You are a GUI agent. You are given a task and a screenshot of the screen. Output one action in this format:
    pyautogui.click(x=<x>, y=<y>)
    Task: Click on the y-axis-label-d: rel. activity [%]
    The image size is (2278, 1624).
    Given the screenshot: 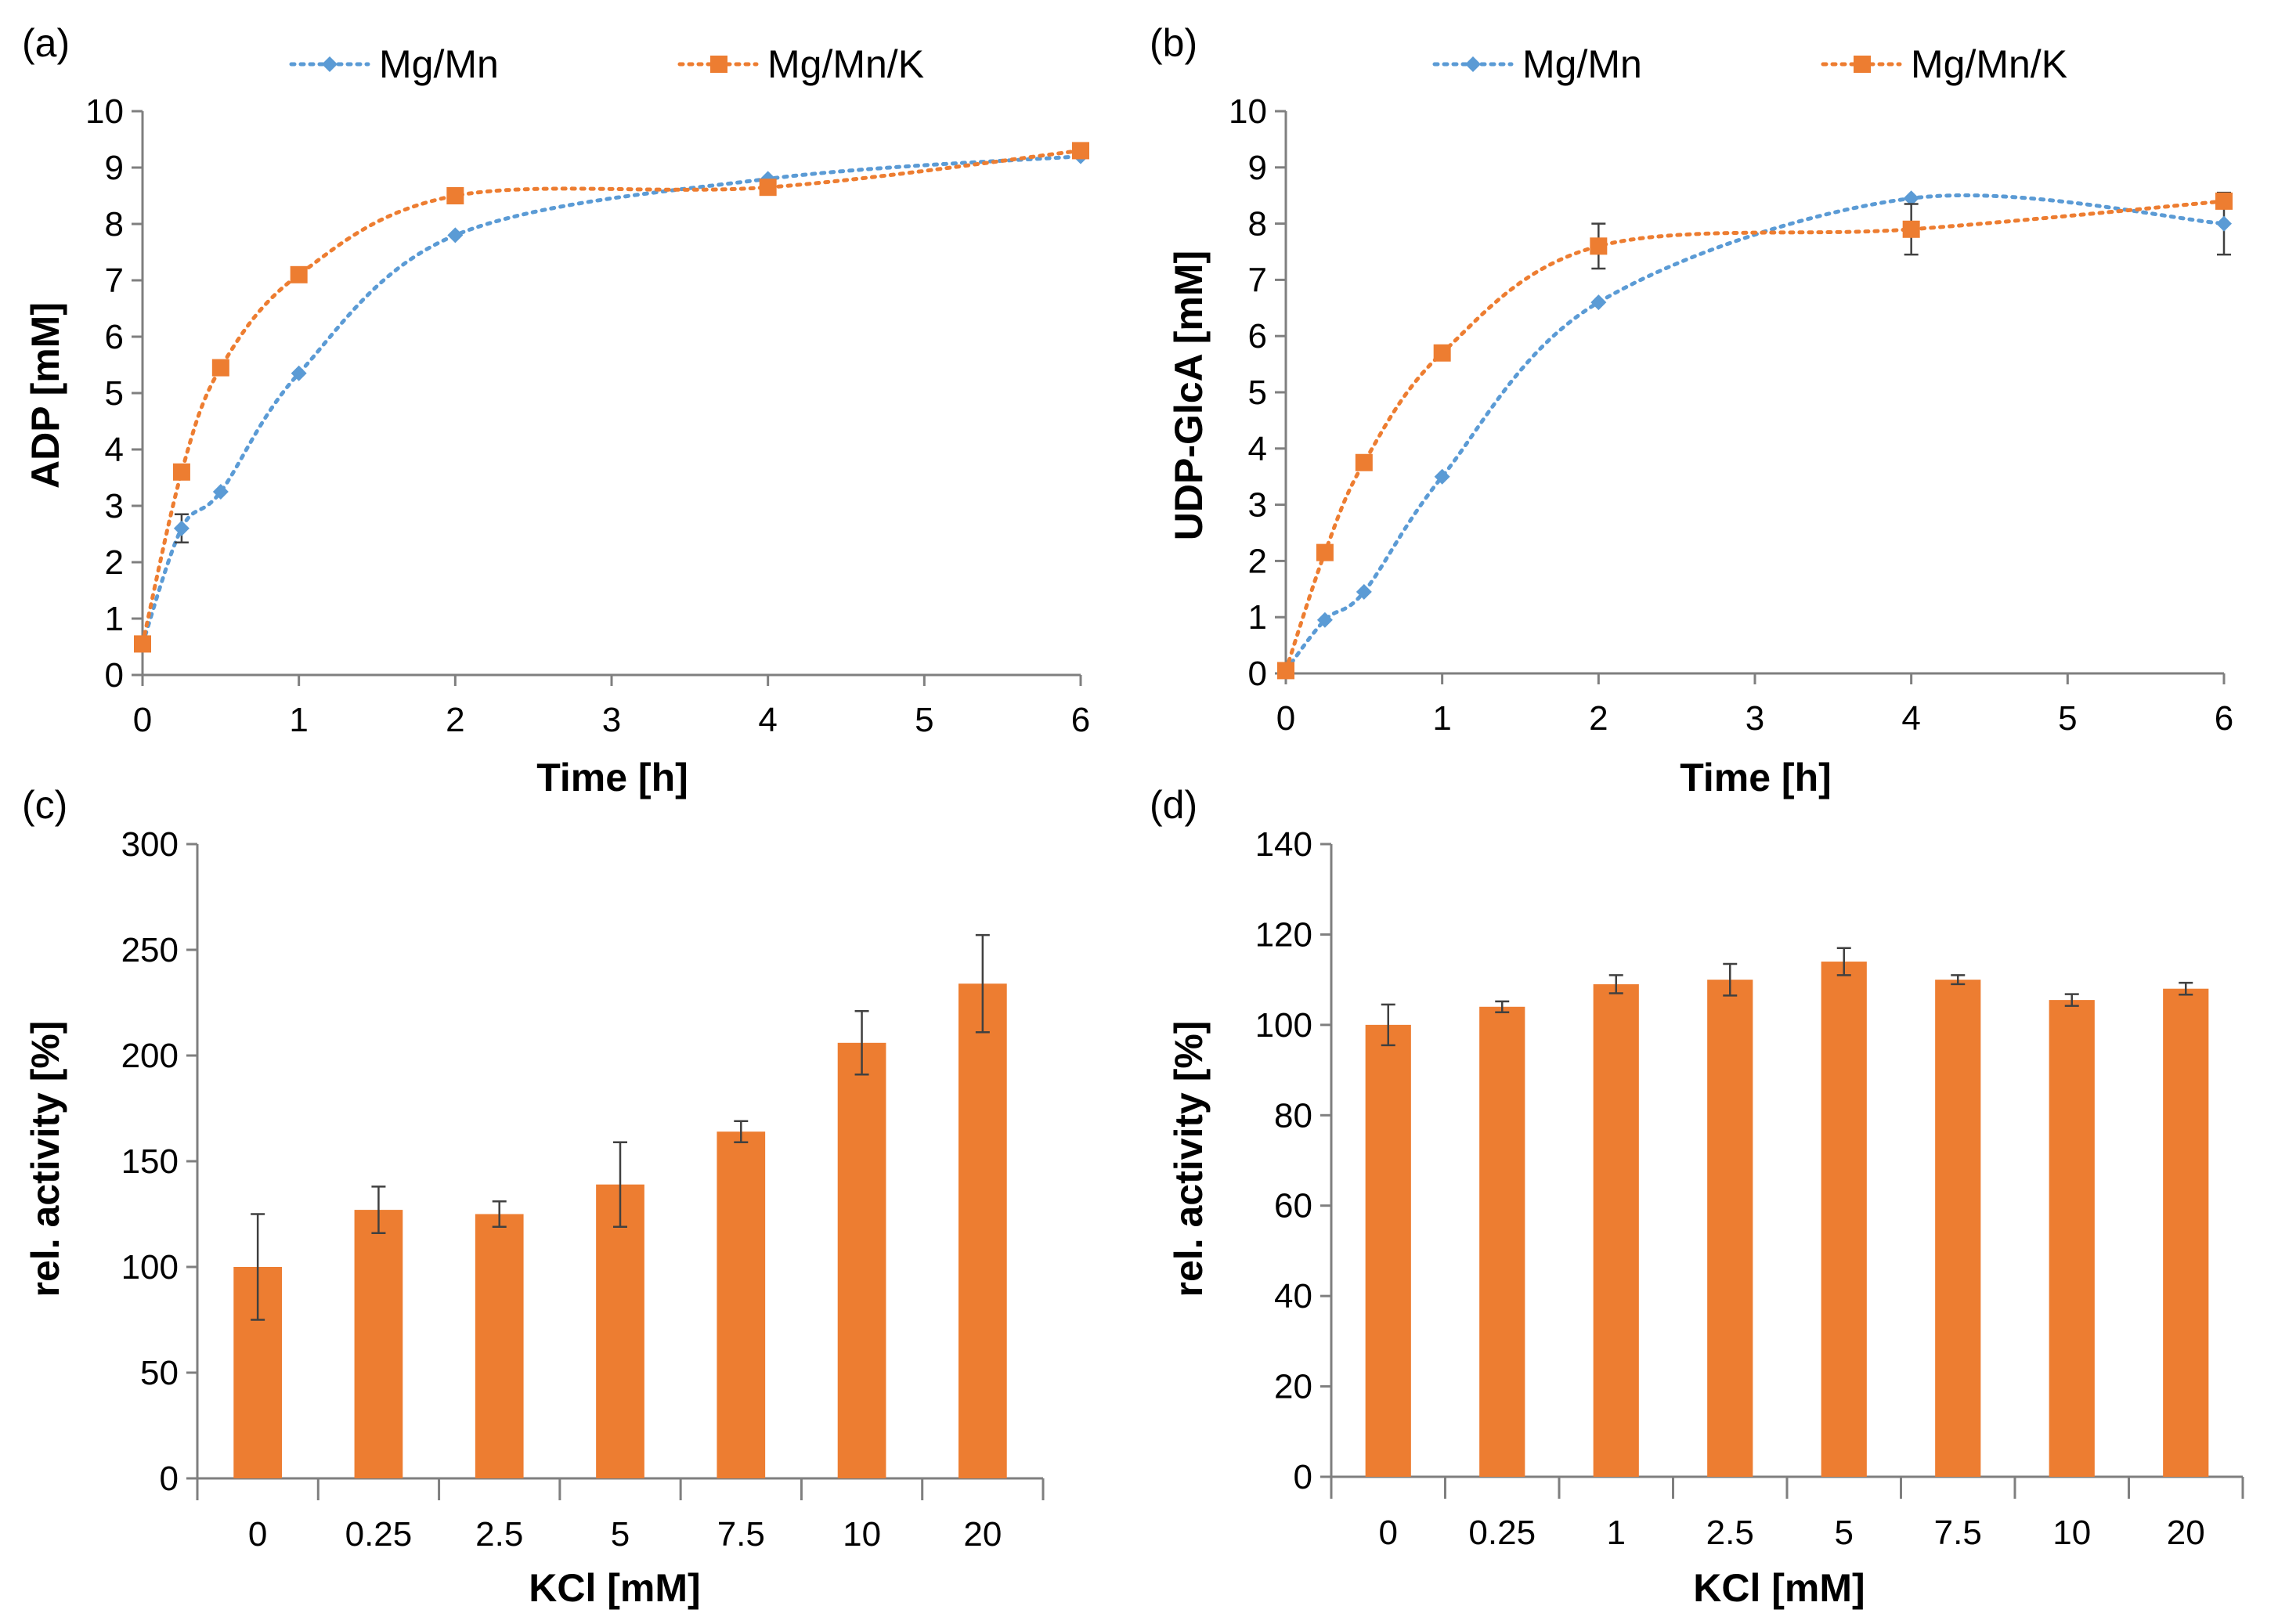 What is the action you would take?
    pyautogui.click(x=1189, y=1159)
    